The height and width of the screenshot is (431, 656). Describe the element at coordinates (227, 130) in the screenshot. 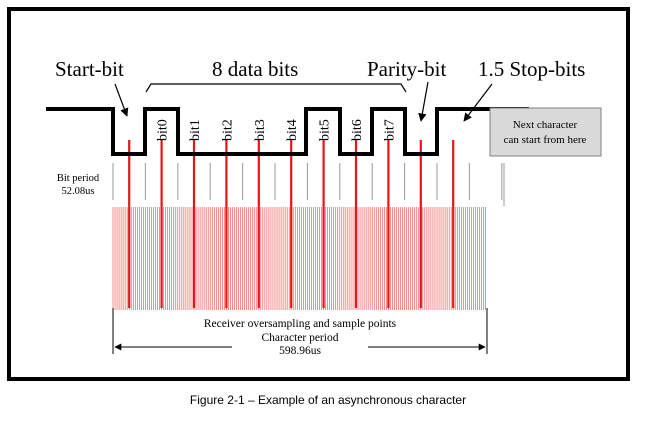

I see `bit-label: bit2` at that location.